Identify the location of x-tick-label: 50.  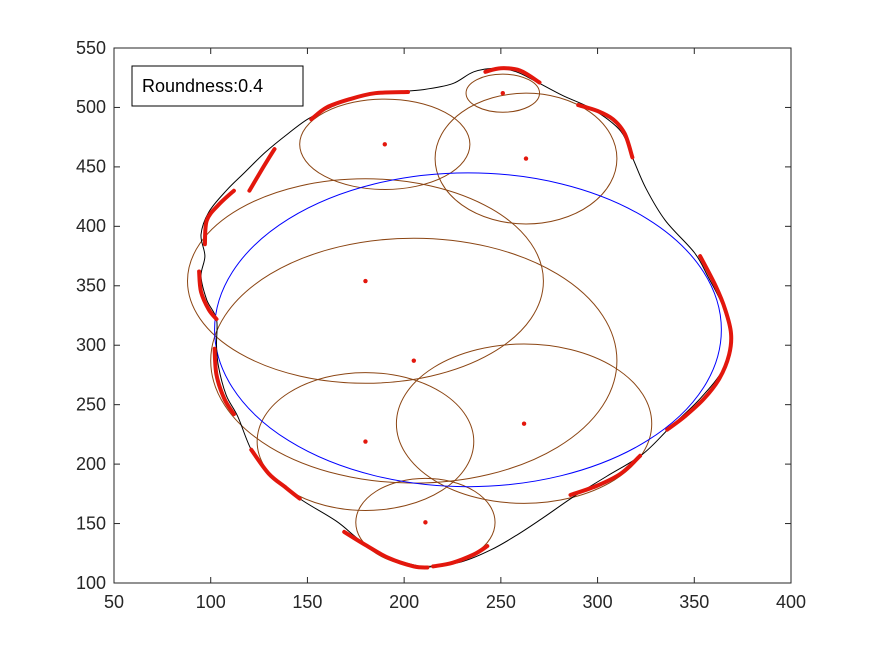
(114, 602).